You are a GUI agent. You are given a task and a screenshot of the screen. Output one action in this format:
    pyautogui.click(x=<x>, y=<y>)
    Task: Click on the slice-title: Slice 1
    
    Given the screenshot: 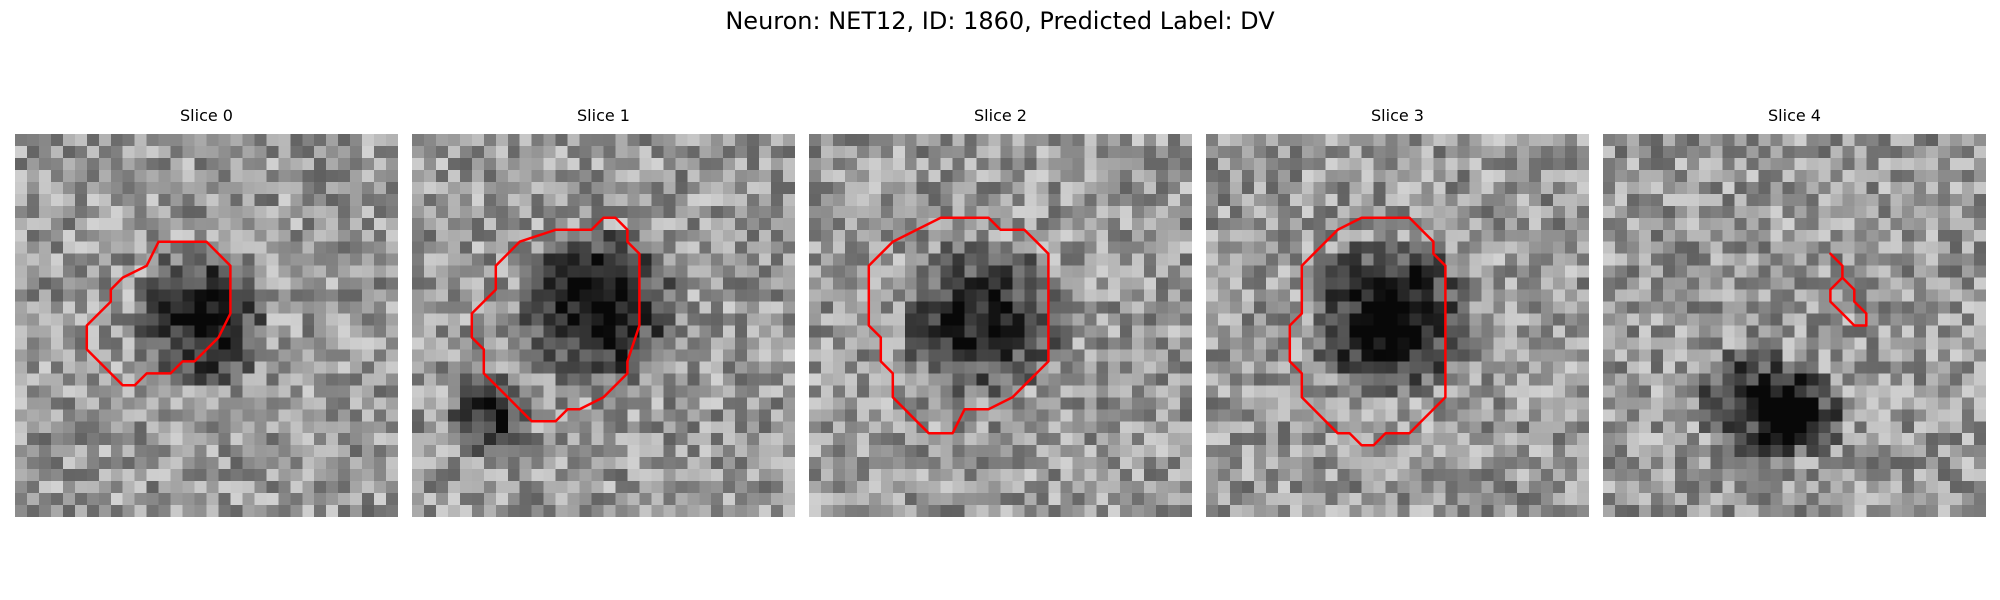 What is the action you would take?
    pyautogui.click(x=603, y=115)
    